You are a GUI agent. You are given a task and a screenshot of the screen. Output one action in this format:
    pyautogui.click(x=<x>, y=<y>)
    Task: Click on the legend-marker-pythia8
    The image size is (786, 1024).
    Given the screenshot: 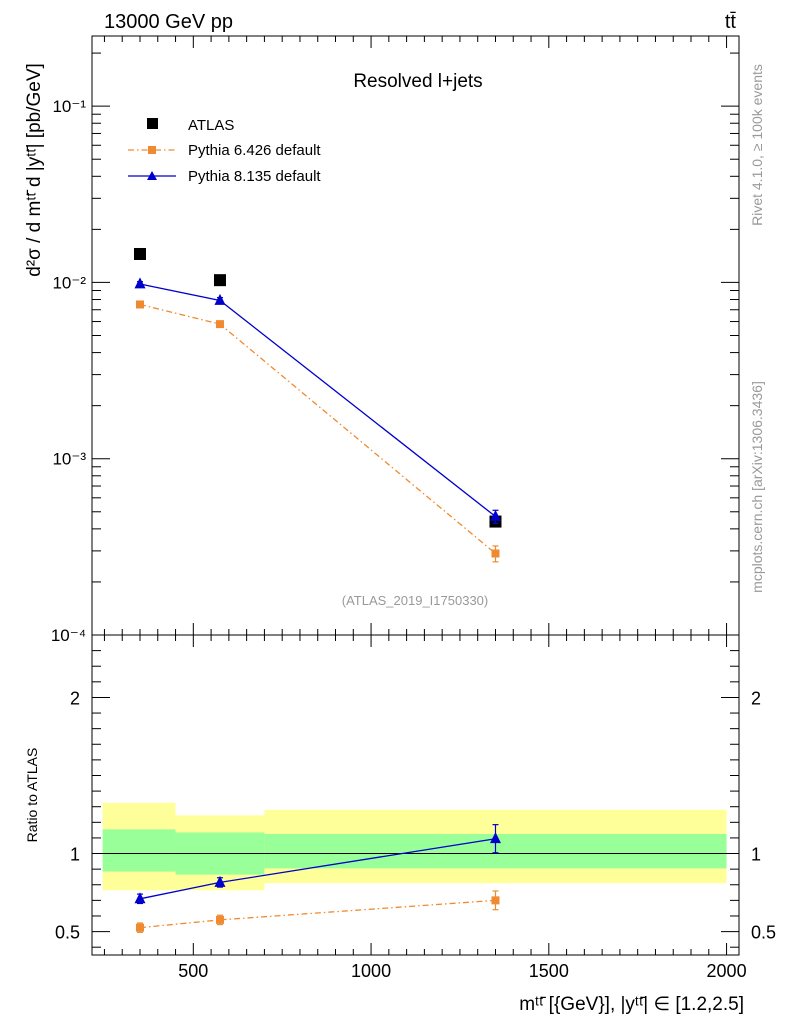 What is the action you would take?
    pyautogui.click(x=152, y=175)
    